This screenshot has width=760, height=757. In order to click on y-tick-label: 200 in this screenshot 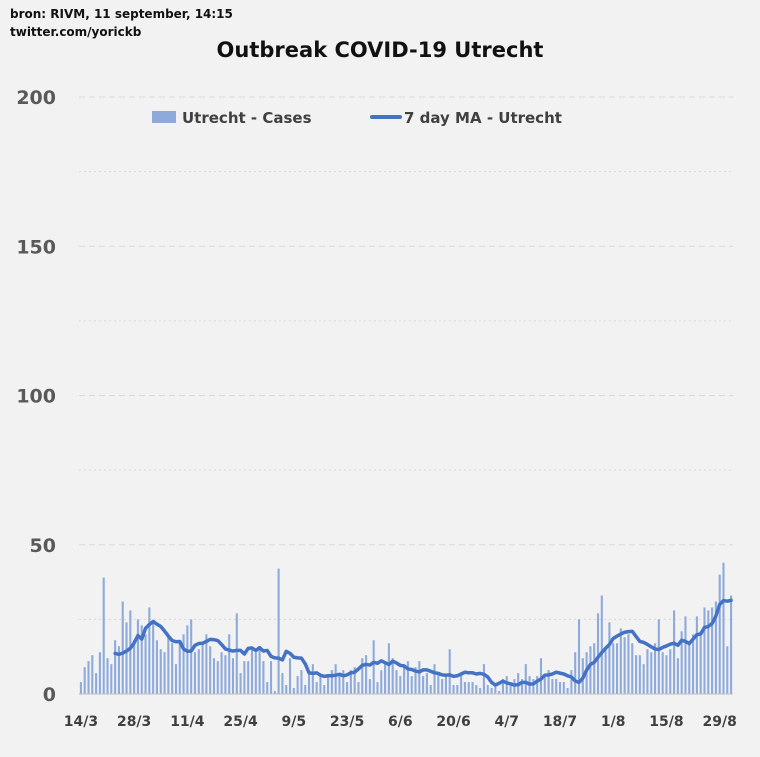, I will do `click(36, 98)`.